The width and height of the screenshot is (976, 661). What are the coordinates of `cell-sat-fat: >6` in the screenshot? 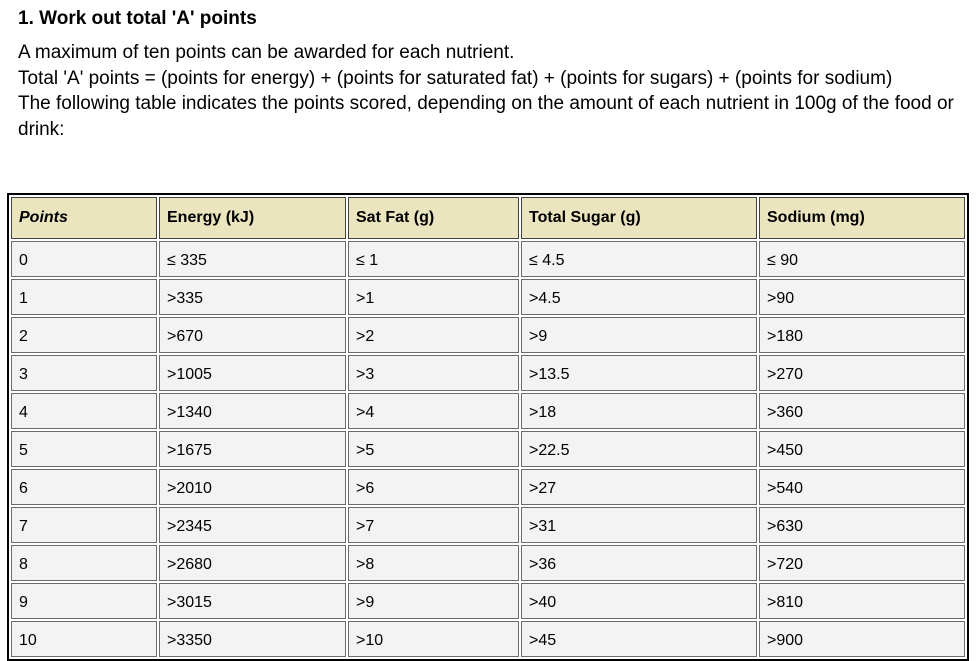 It's located at (433, 487).